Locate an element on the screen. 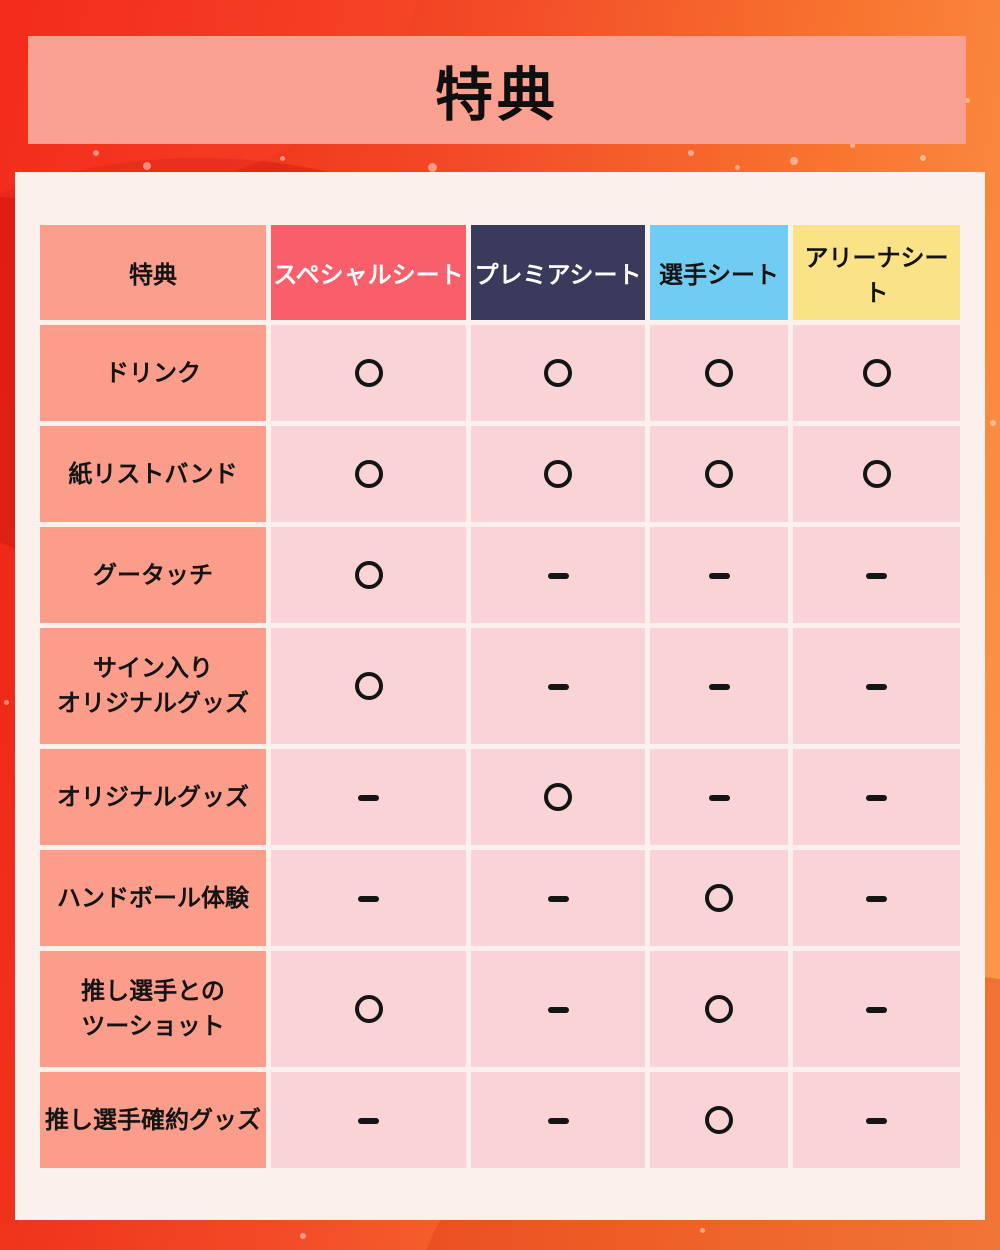 The height and width of the screenshot is (1250, 1000). col-header-arena-seat: アリーナシート is located at coordinates (876, 272).